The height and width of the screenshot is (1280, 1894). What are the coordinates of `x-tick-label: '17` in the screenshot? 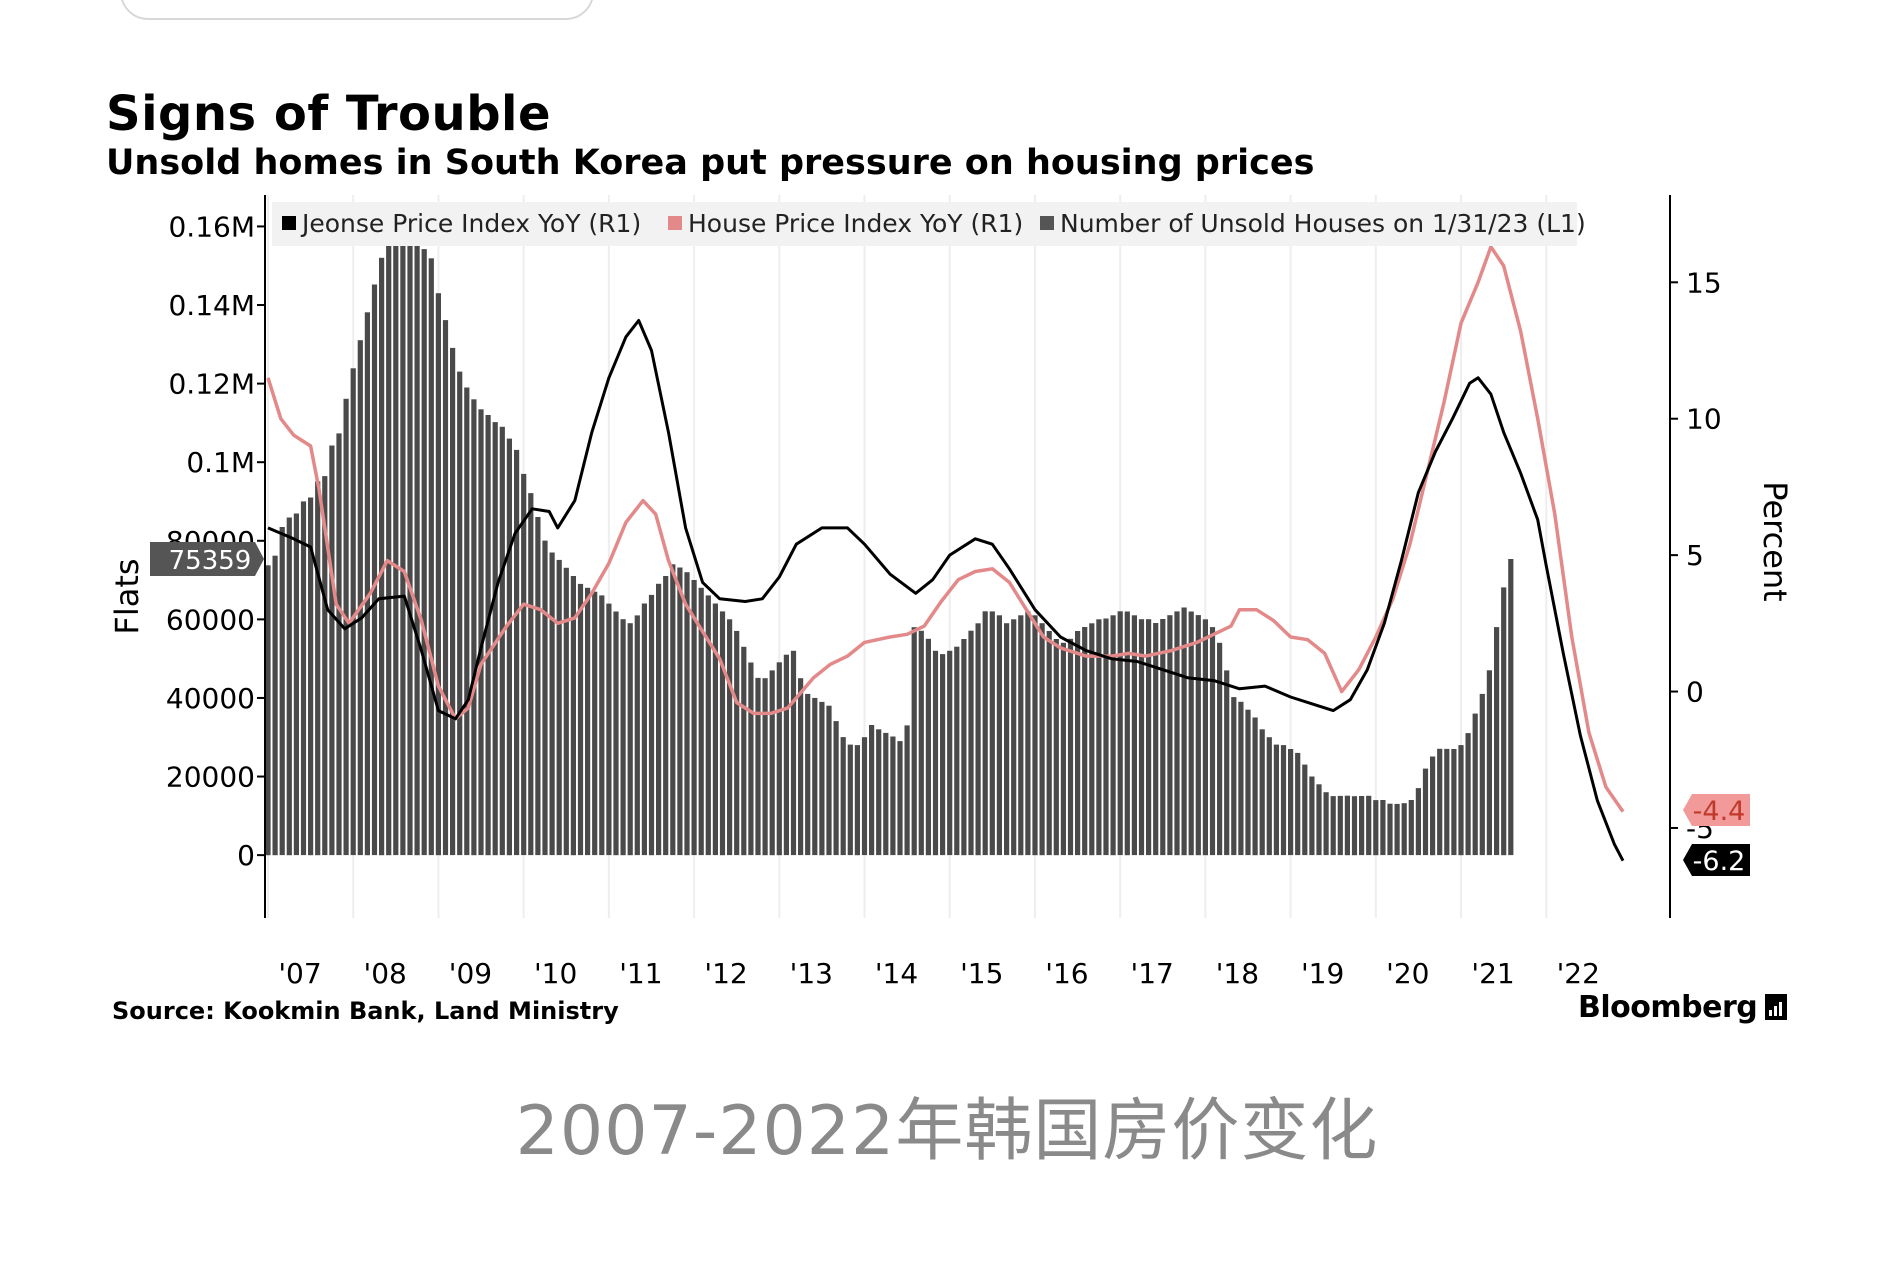 It's located at (1152, 973).